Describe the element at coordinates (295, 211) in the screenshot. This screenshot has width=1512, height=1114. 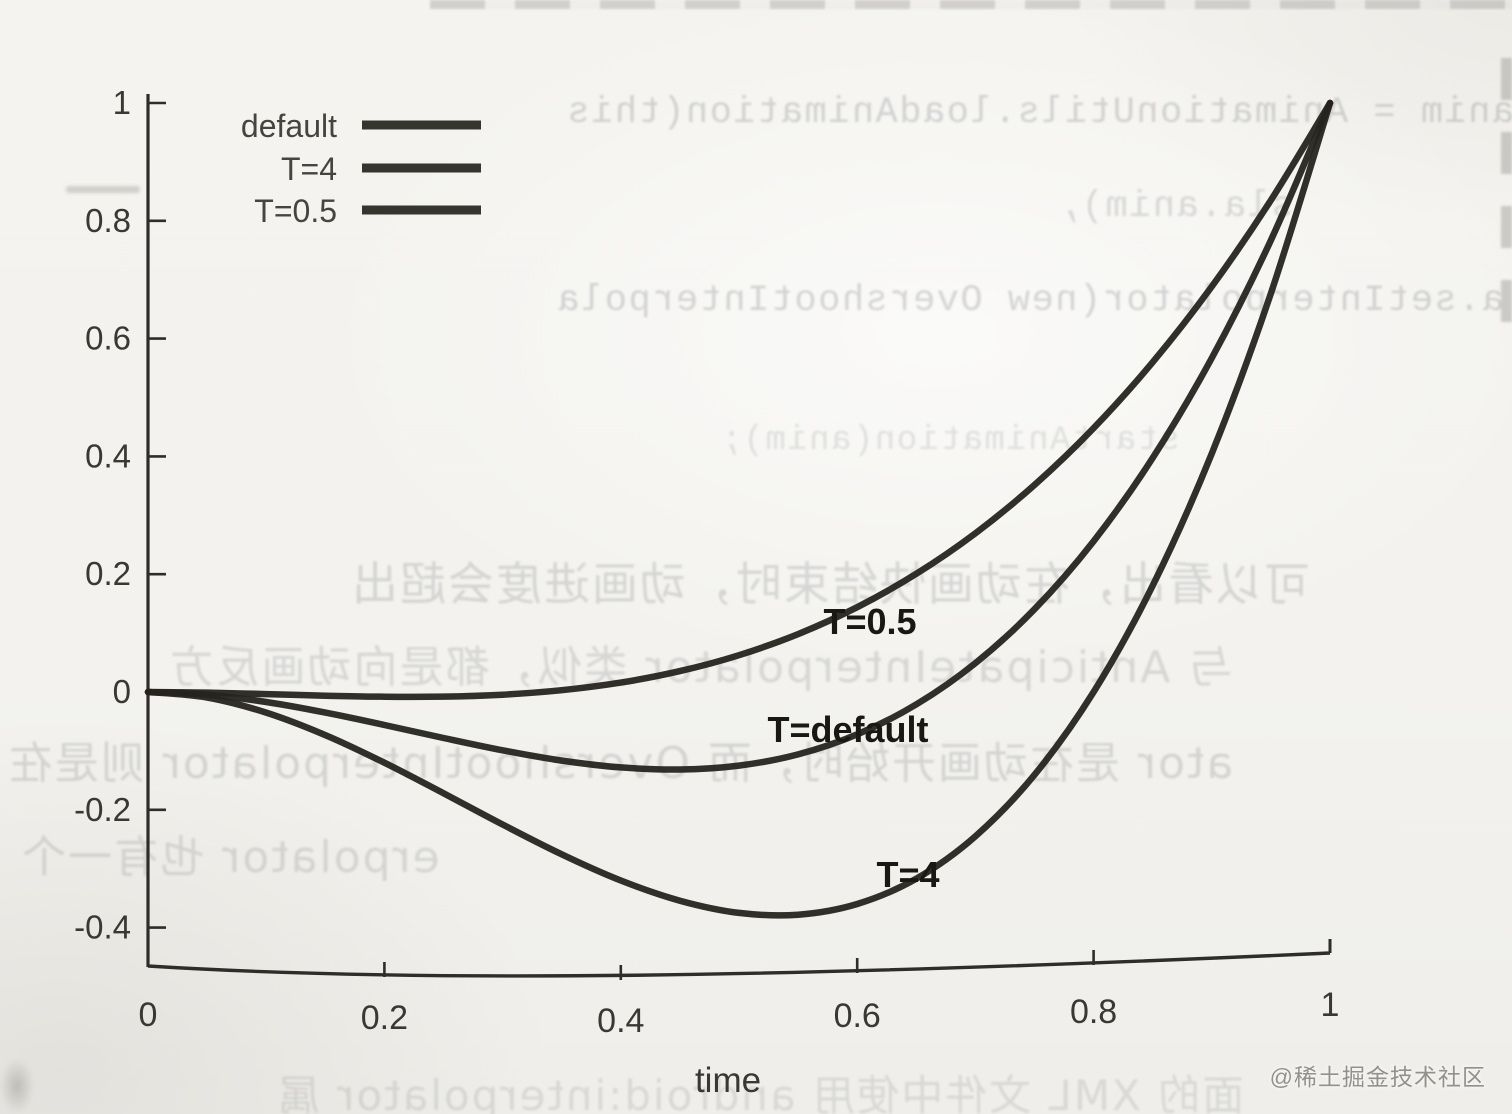
I see `legend-label: T=0.5` at that location.